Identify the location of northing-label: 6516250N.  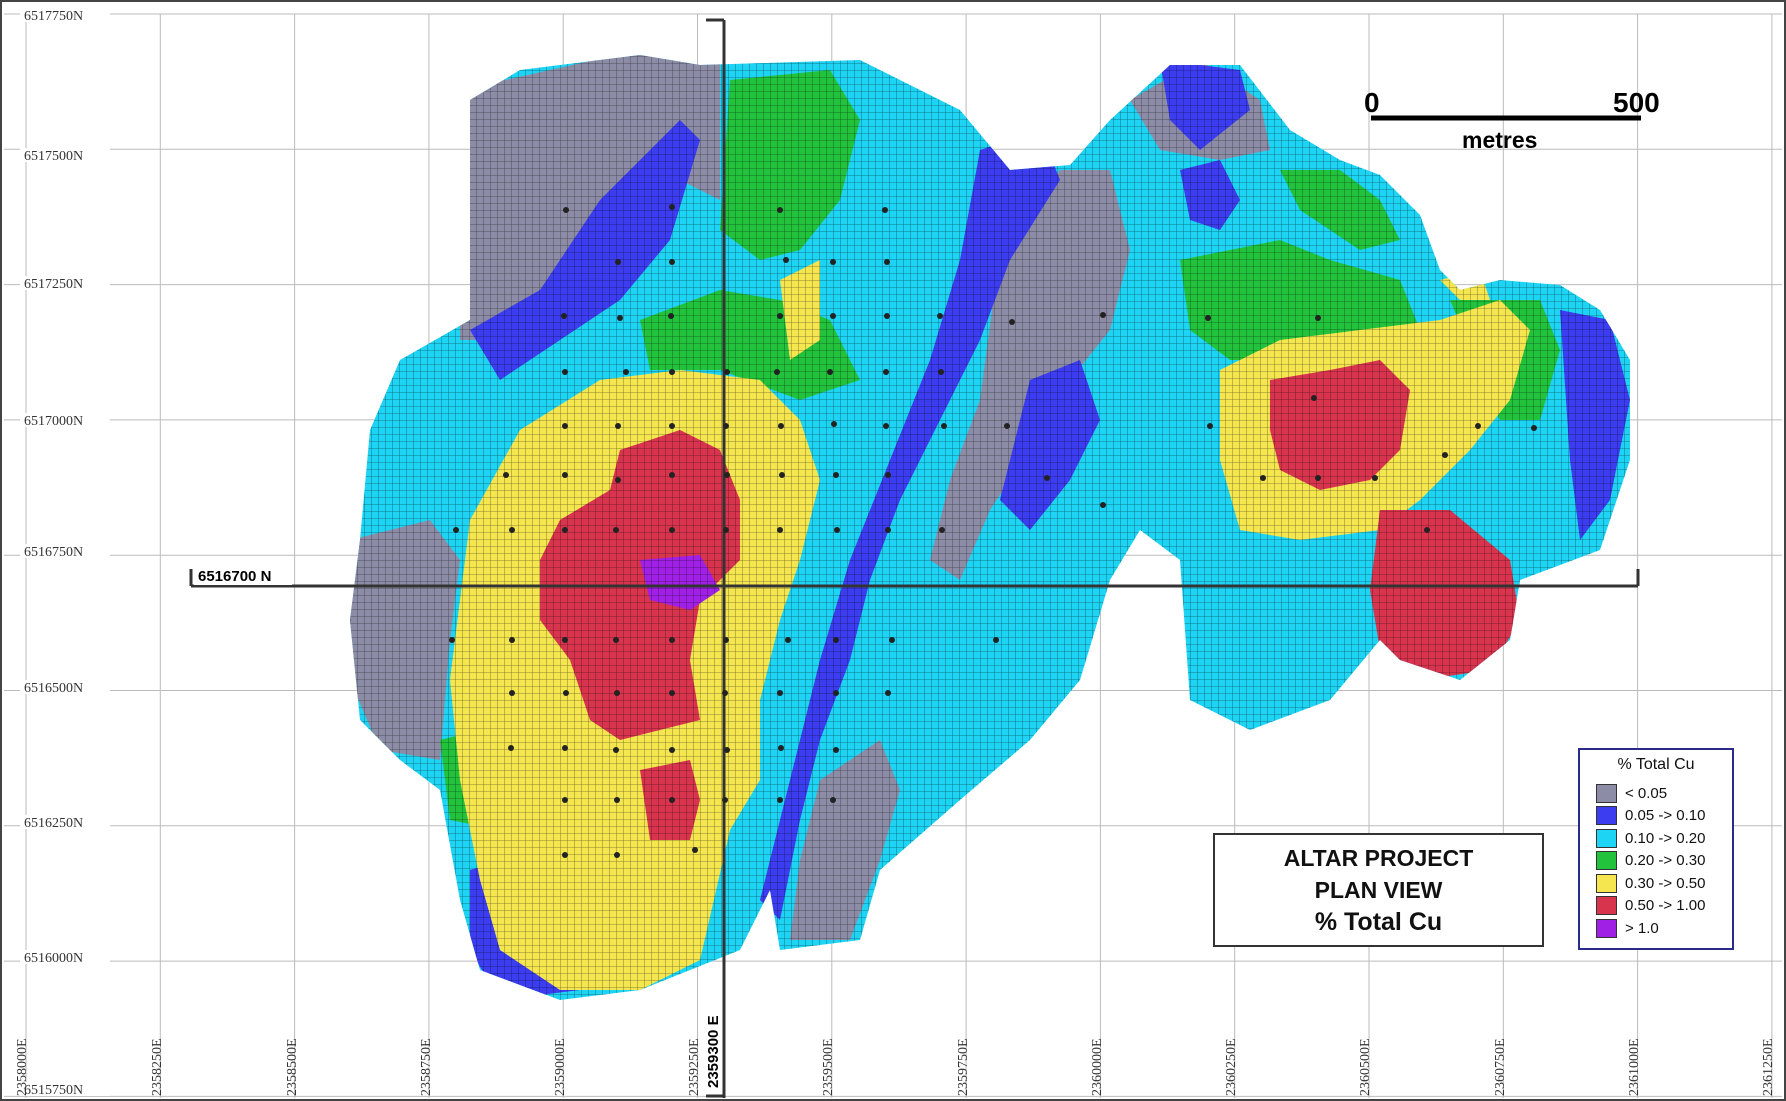
(53, 823).